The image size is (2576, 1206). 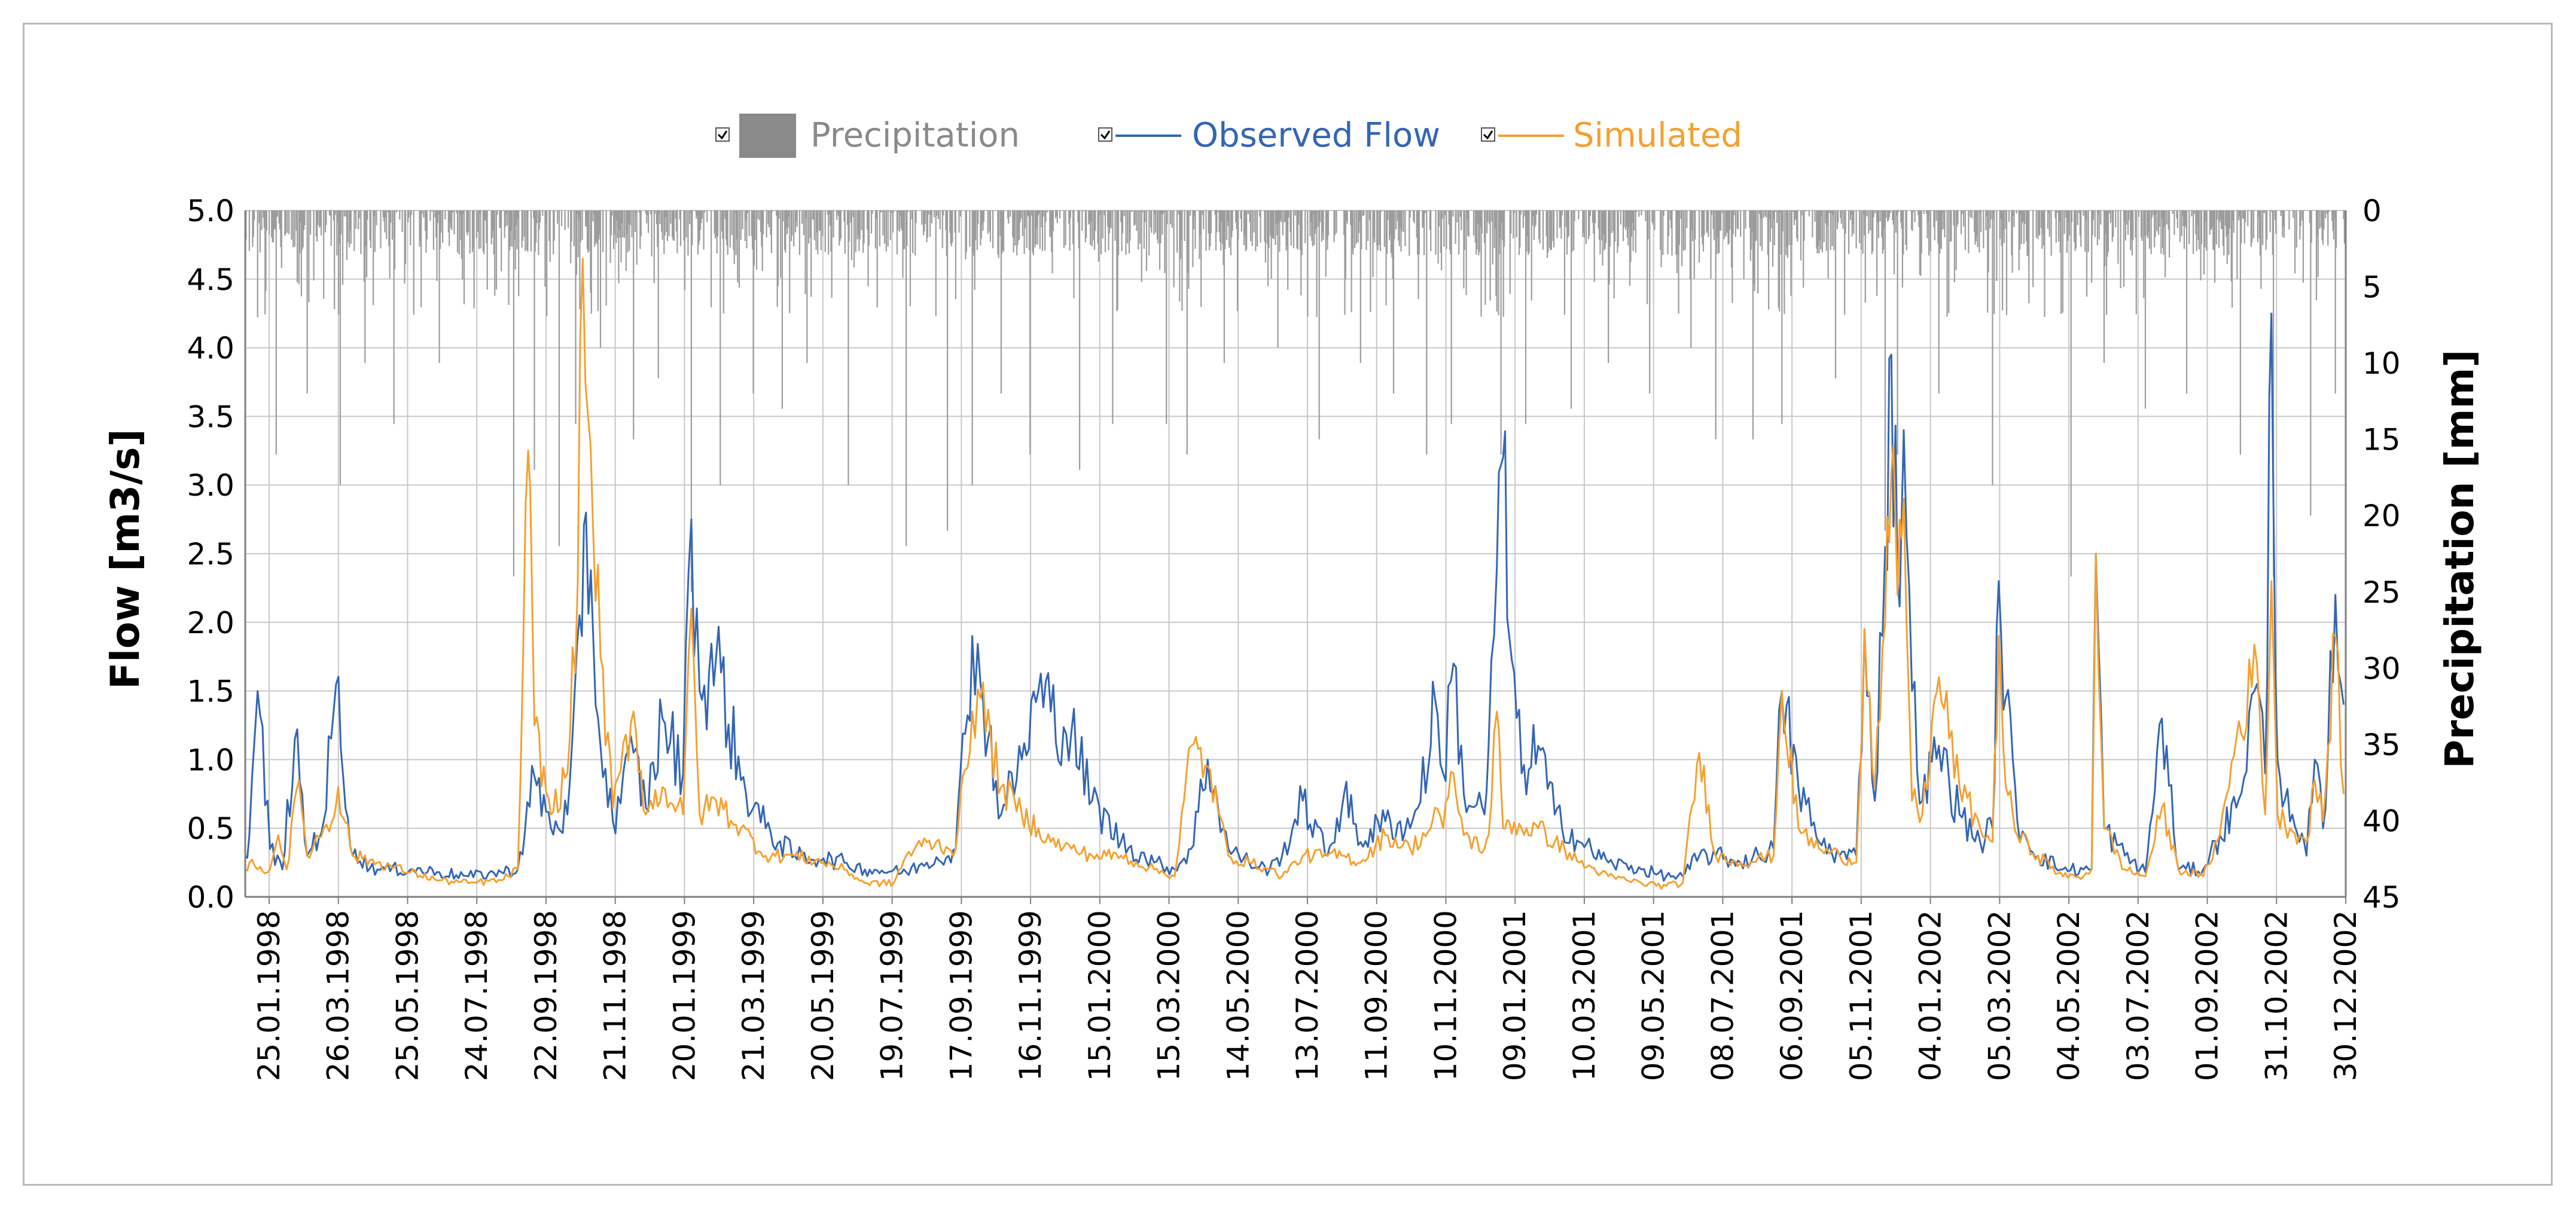 What do you see at coordinates (1238, 996) in the screenshot?
I see `x-tick-label: 14.05.2000` at bounding box center [1238, 996].